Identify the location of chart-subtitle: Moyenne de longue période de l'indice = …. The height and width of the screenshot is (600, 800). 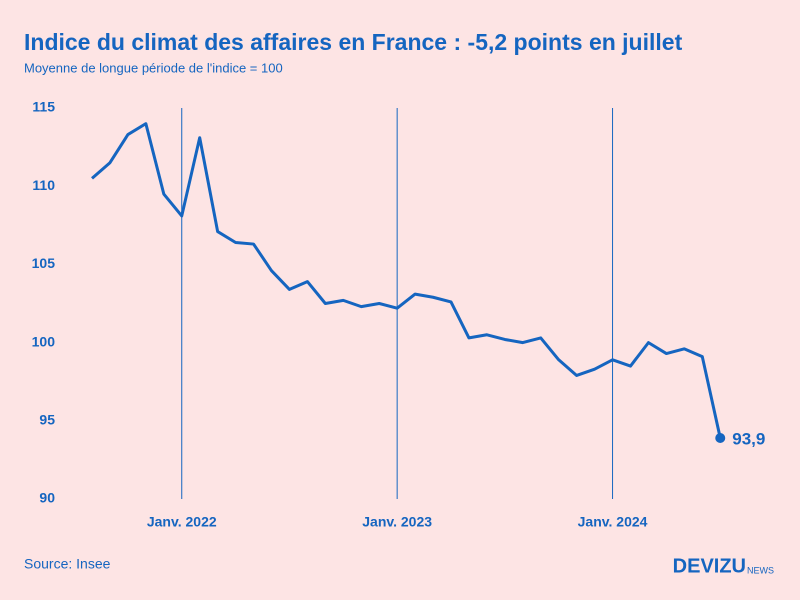
(153, 67).